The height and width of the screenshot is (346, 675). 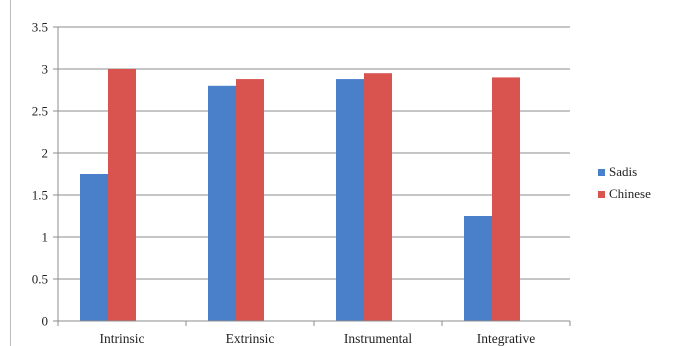 What do you see at coordinates (250, 200) in the screenshot?
I see `bar-chinese-extrinsic` at bounding box center [250, 200].